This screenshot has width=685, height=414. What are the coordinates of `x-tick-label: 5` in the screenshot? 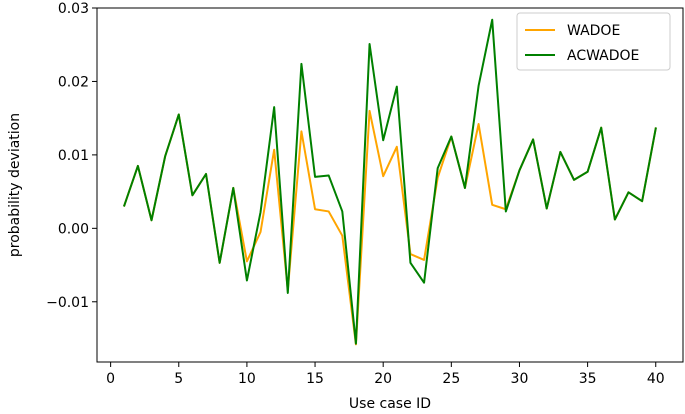 It's located at (178, 379).